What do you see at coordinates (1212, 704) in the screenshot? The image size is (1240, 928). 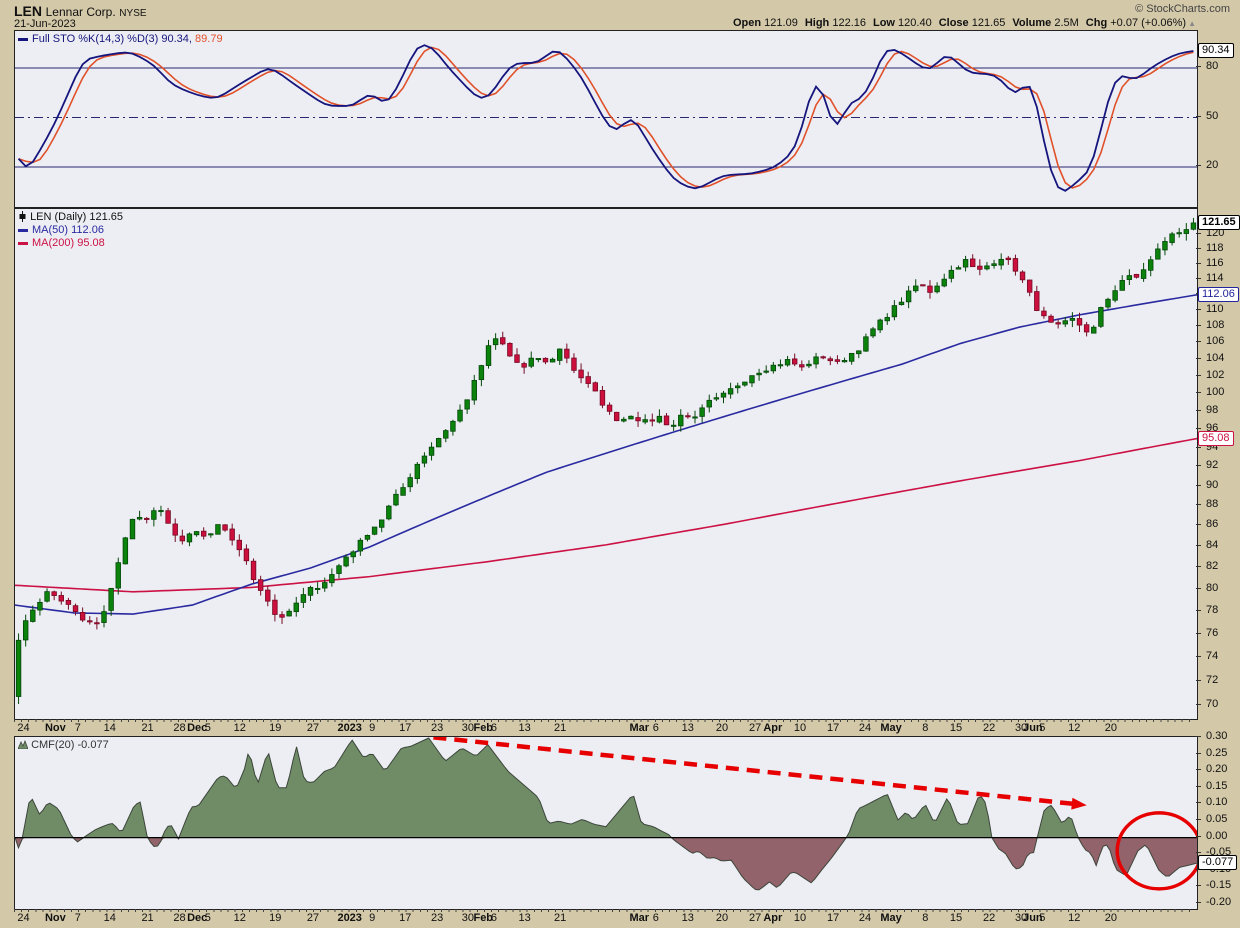 I see `price-axis-70: 70` at bounding box center [1212, 704].